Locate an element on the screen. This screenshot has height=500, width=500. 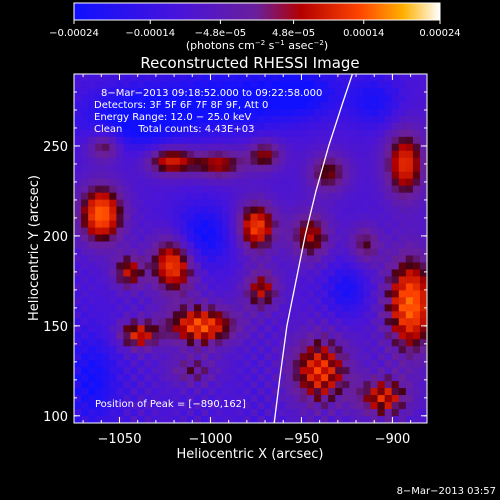
colorbar-tick-label: 0.00014 is located at coordinates (363, 33).